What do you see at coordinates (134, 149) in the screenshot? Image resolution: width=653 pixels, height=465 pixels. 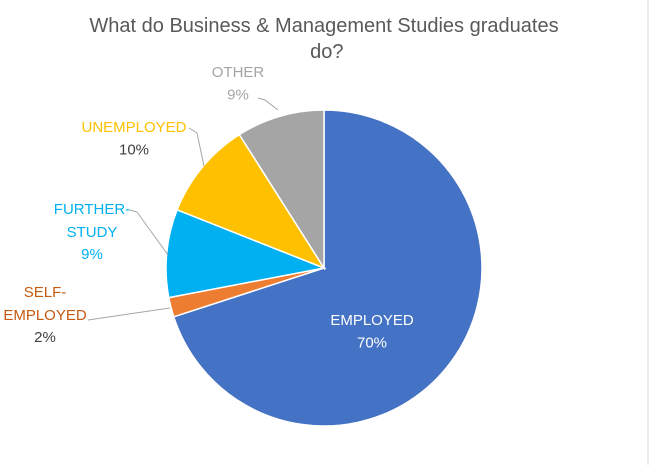 I see `value-label: 10%` at bounding box center [134, 149].